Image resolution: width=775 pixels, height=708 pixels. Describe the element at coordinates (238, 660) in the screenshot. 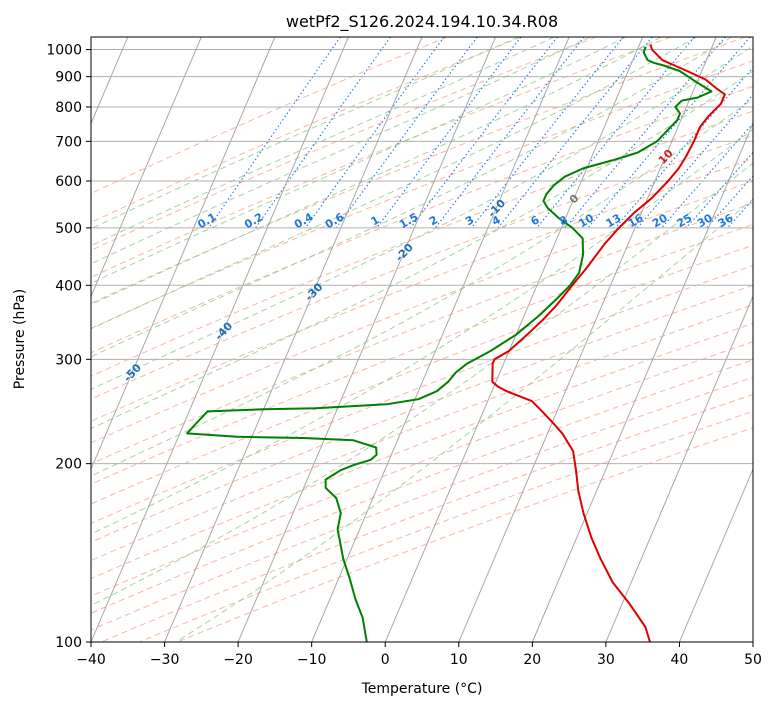

I see `x-tick-label: −20` at that location.